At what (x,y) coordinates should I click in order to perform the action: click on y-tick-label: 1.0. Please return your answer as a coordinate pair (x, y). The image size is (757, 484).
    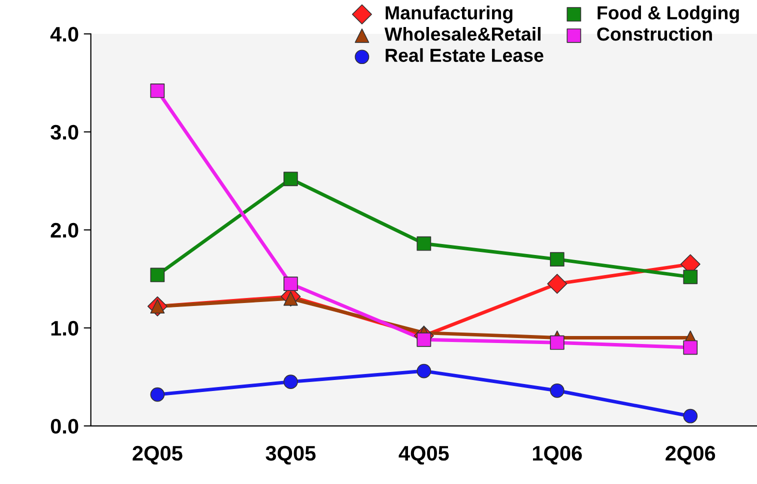
    Looking at the image, I should click on (64, 328).